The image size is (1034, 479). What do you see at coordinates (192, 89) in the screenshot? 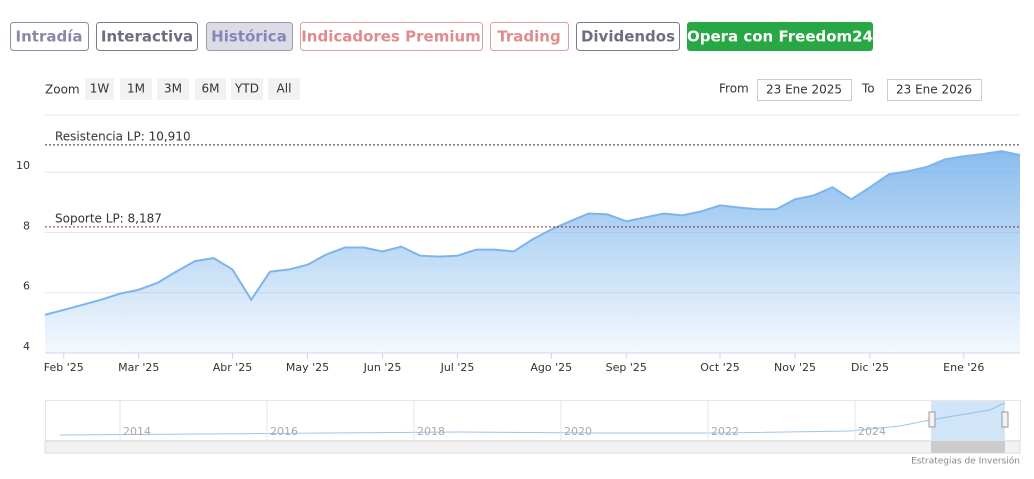
I see `zoom-buttons: 1W 1M 3M 6M YTD All` at bounding box center [192, 89].